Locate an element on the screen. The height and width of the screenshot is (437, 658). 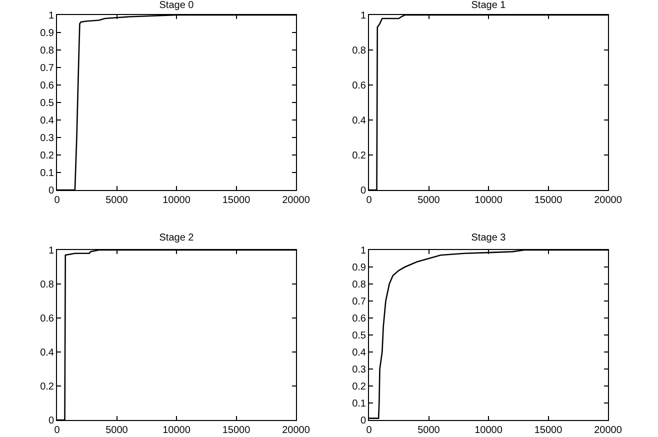
chart-title: Stage 0 is located at coordinates (176, 6).